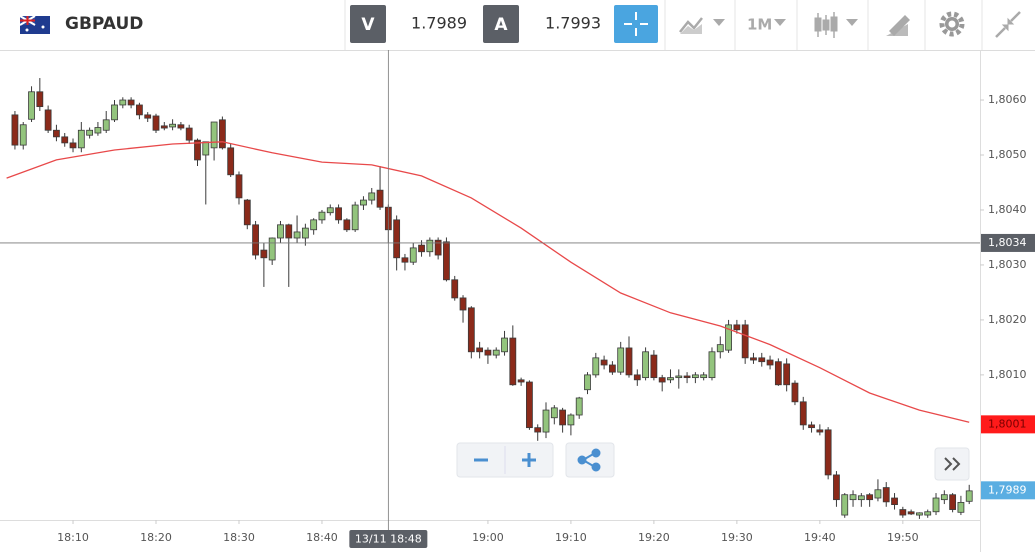  Describe the element at coordinates (34, 24) in the screenshot. I see `flag-icon` at that location.